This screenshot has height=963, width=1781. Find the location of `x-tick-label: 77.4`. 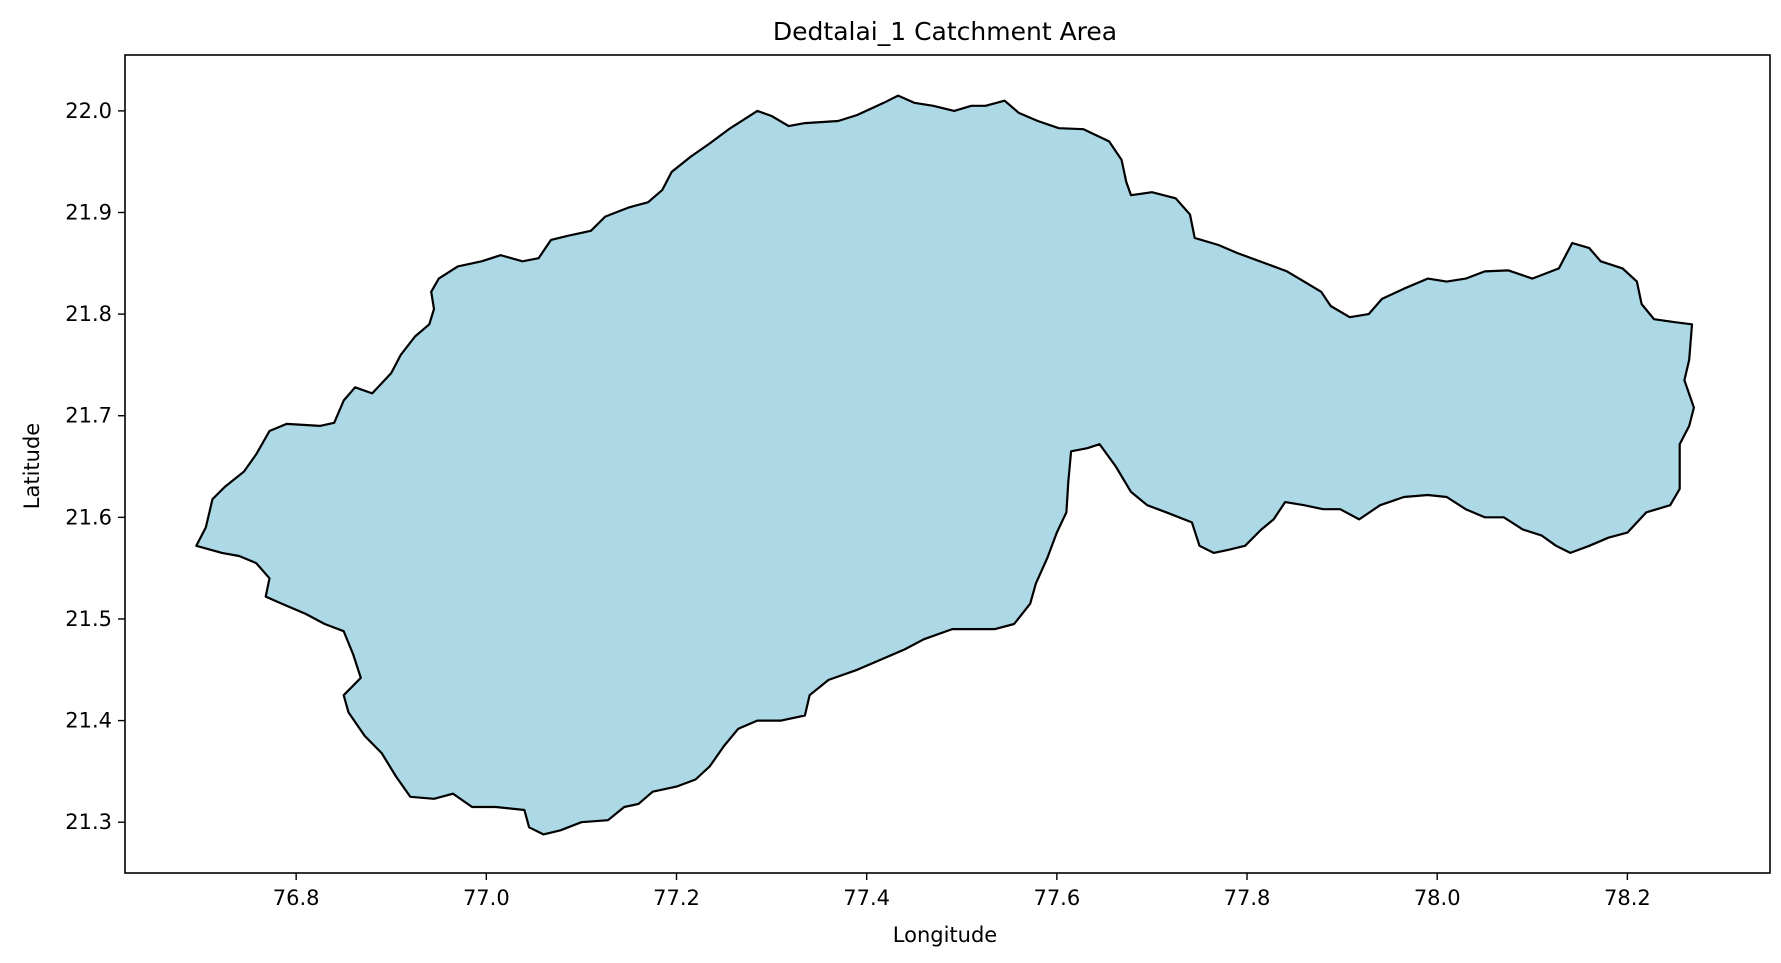

x-tick-label: 77.4 is located at coordinates (866, 898).